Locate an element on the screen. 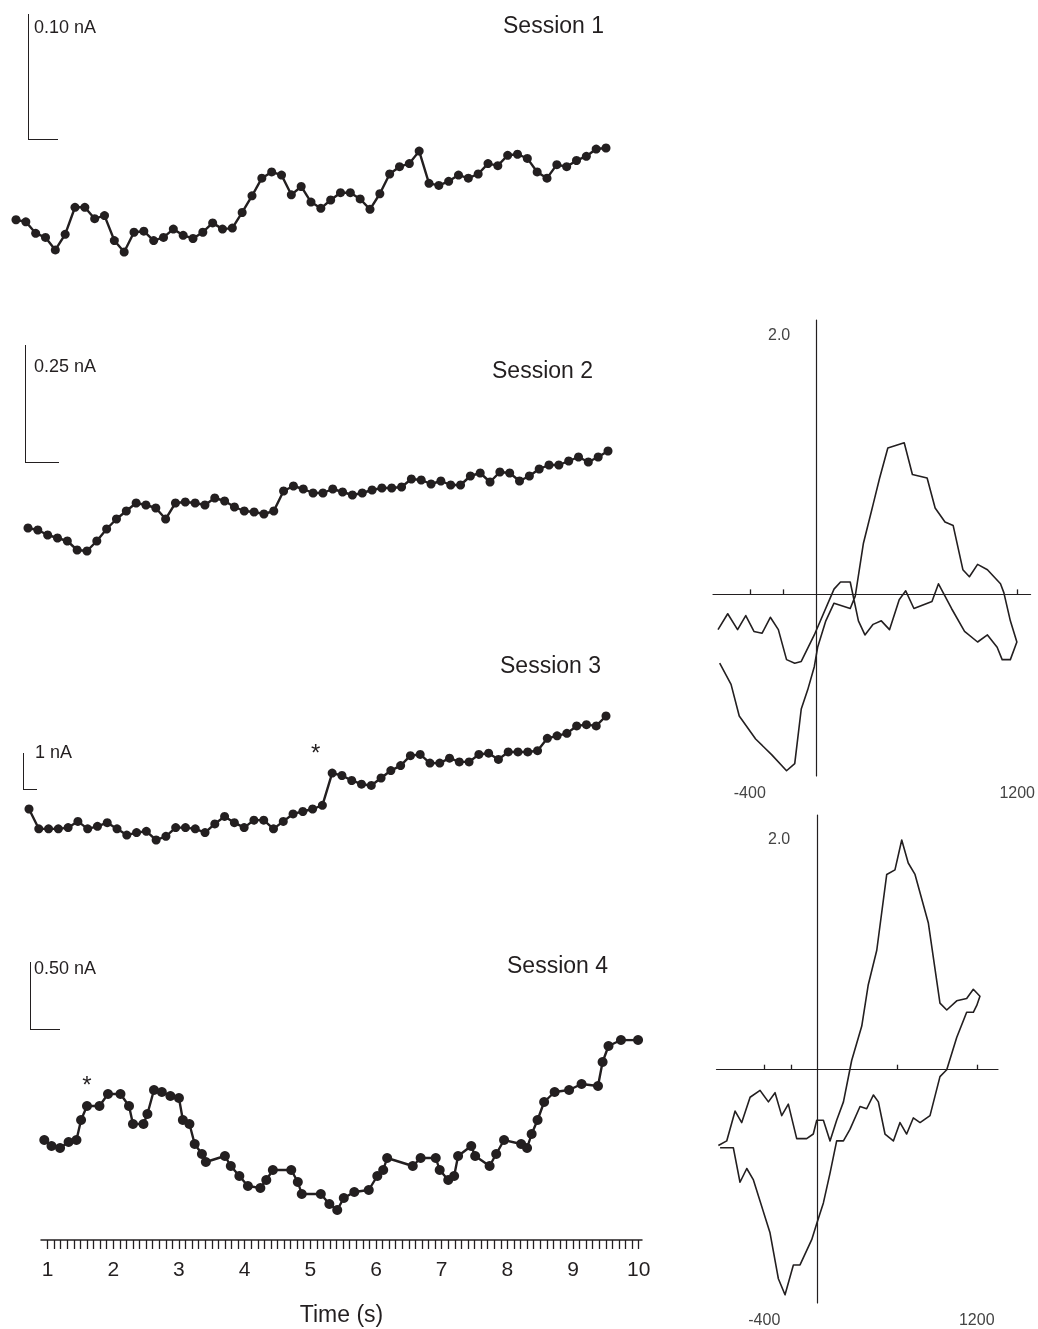  x-tick-label: 2 is located at coordinates (113, 1268).